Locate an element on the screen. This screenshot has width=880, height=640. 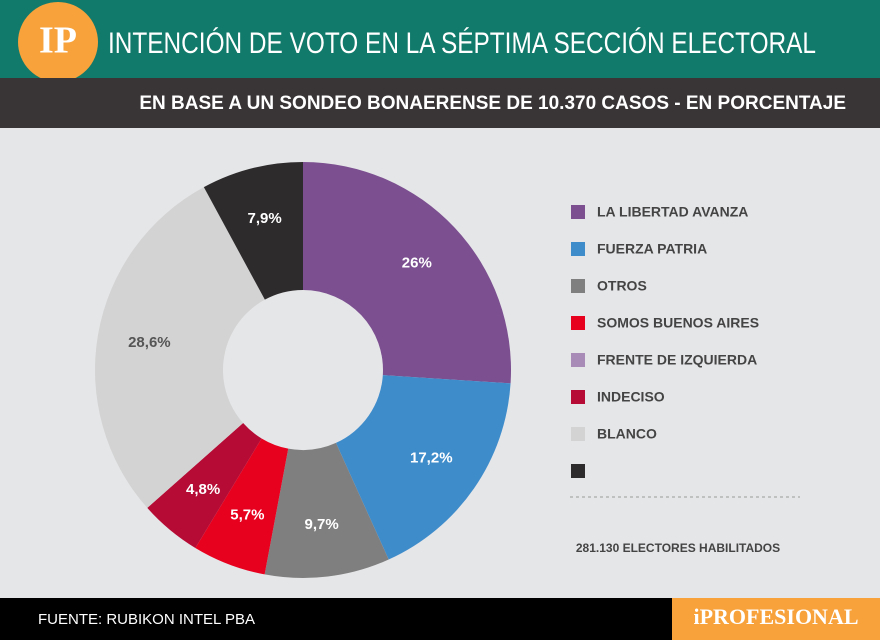
value-label: 5,7% is located at coordinates (247, 515).